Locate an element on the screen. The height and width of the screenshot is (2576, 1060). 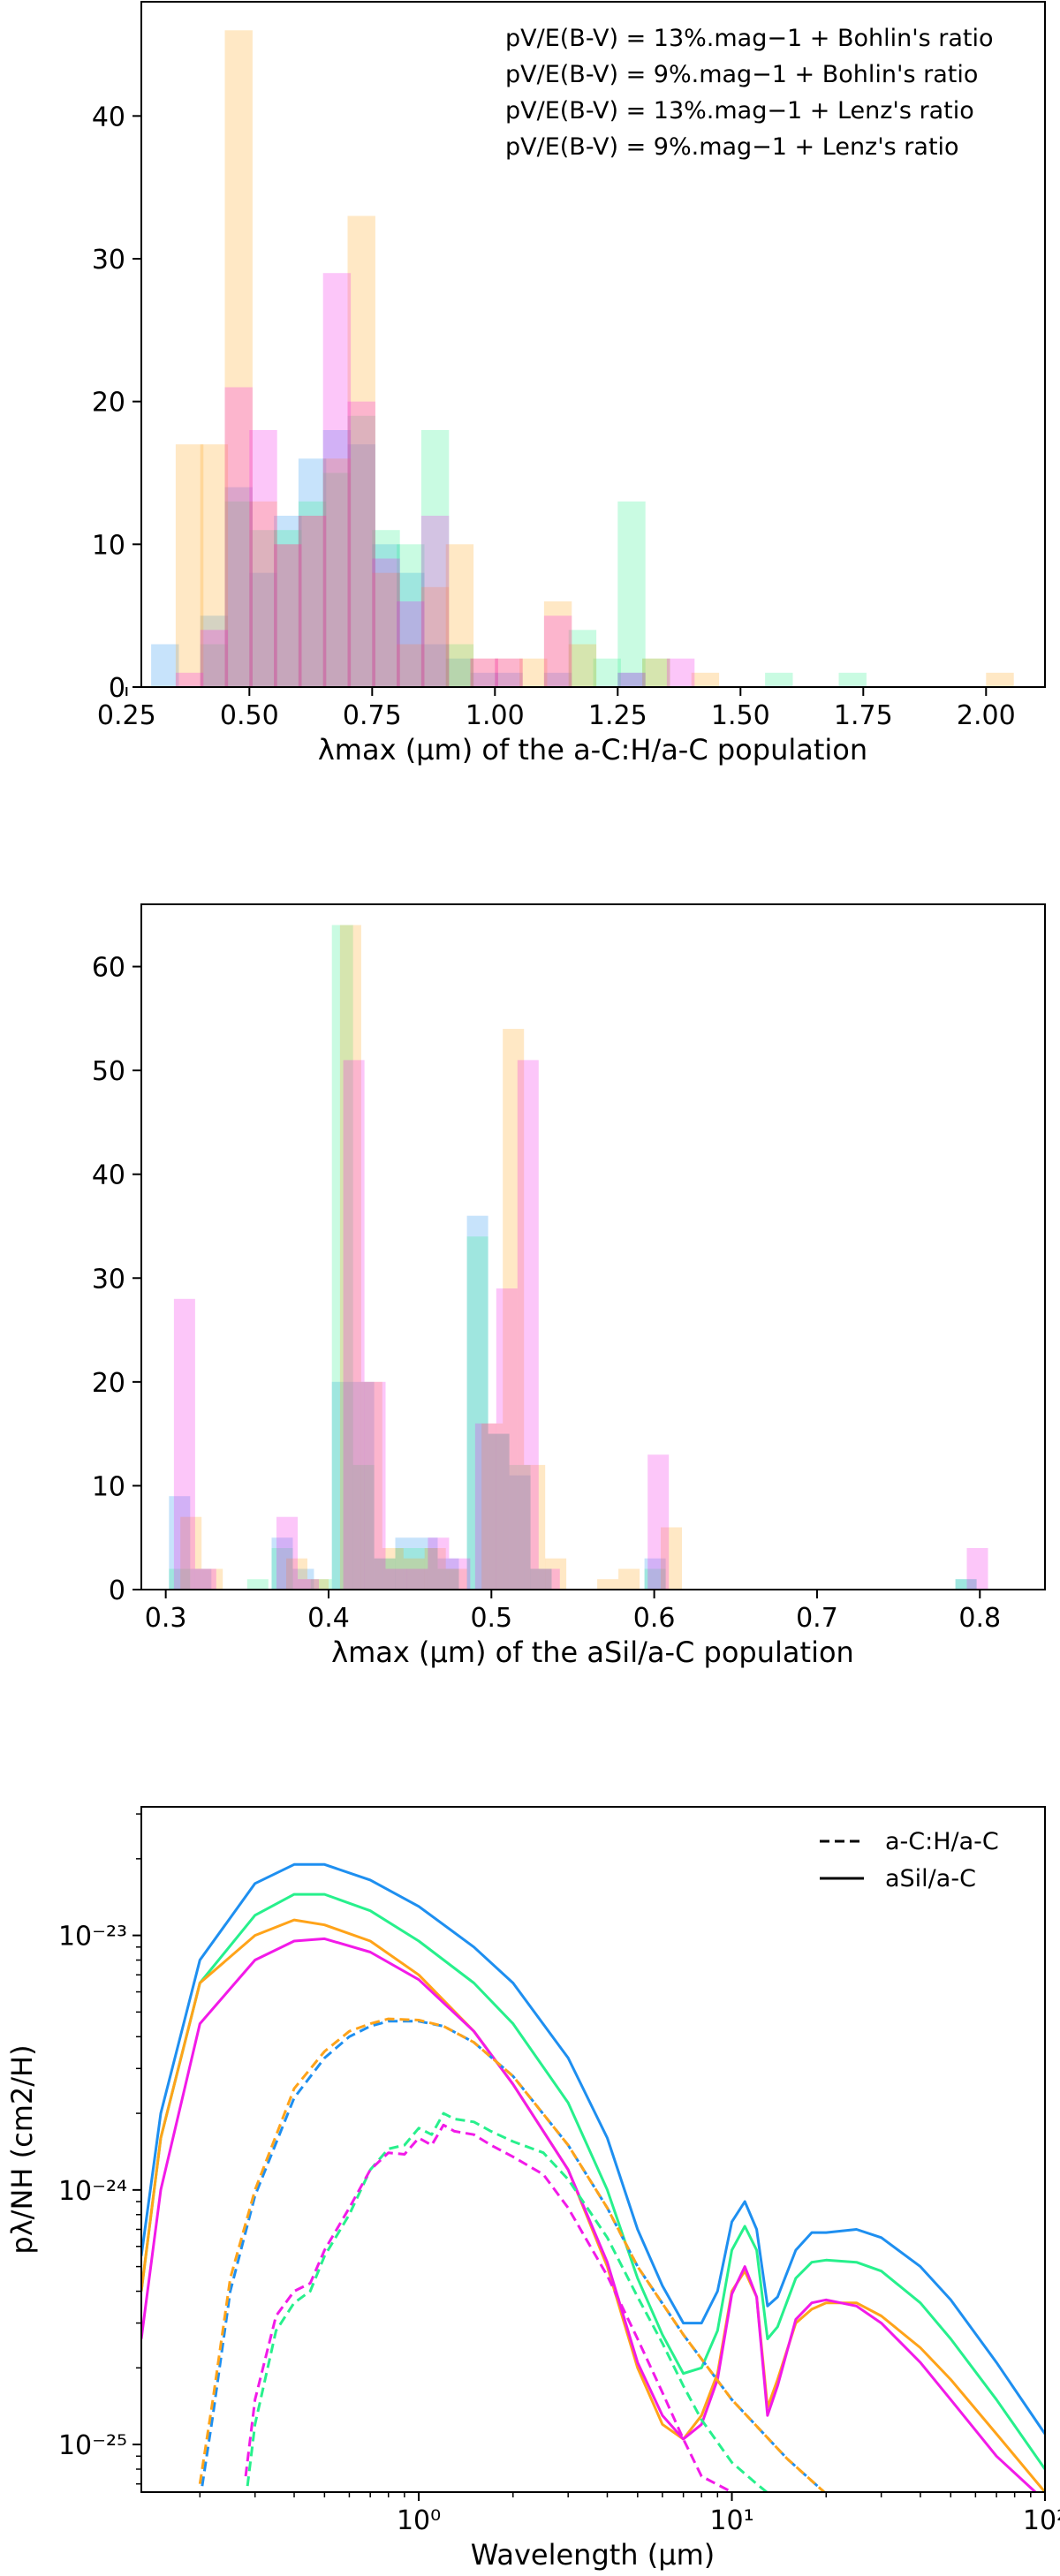
acha-ytick-label-2: 20 is located at coordinates (108, 403).